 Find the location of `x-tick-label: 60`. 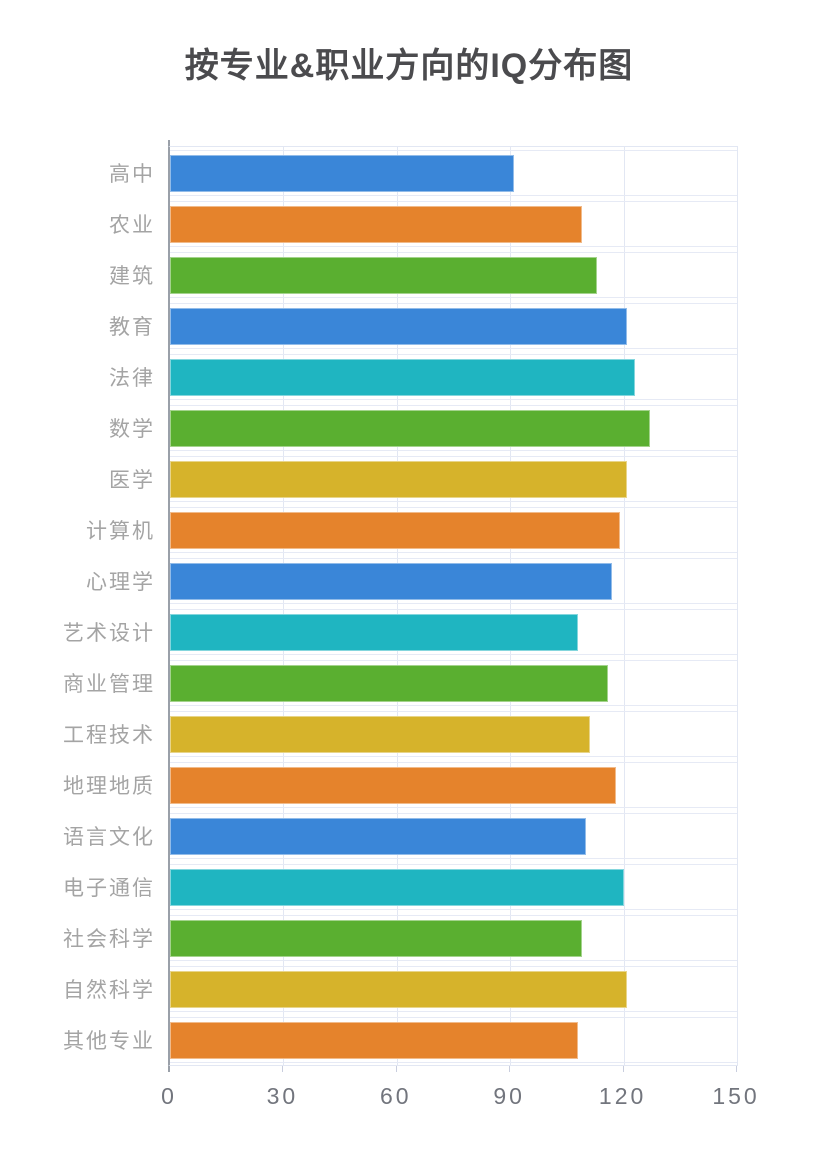

x-tick-label: 60 is located at coordinates (396, 1096).